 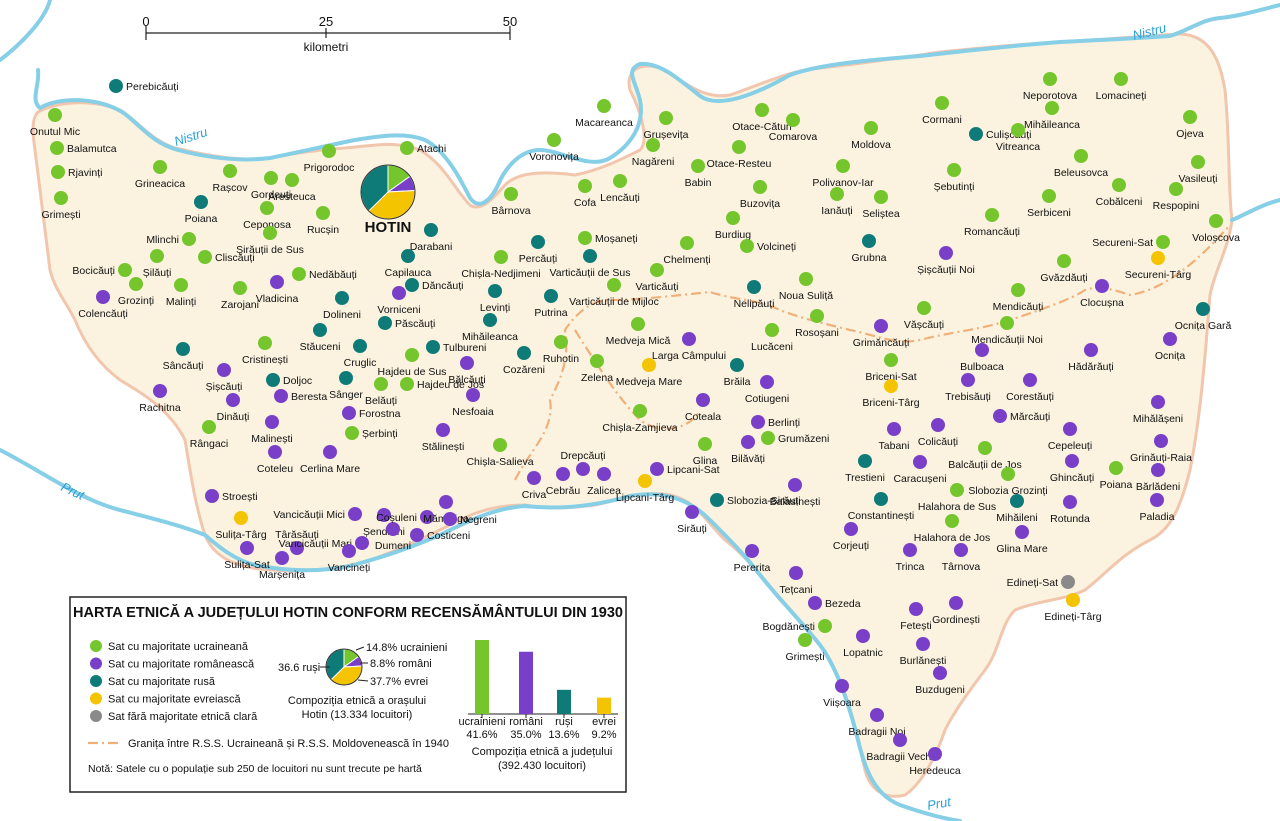 I want to click on village-clocusna: Clocușna, so click(x=1102, y=294).